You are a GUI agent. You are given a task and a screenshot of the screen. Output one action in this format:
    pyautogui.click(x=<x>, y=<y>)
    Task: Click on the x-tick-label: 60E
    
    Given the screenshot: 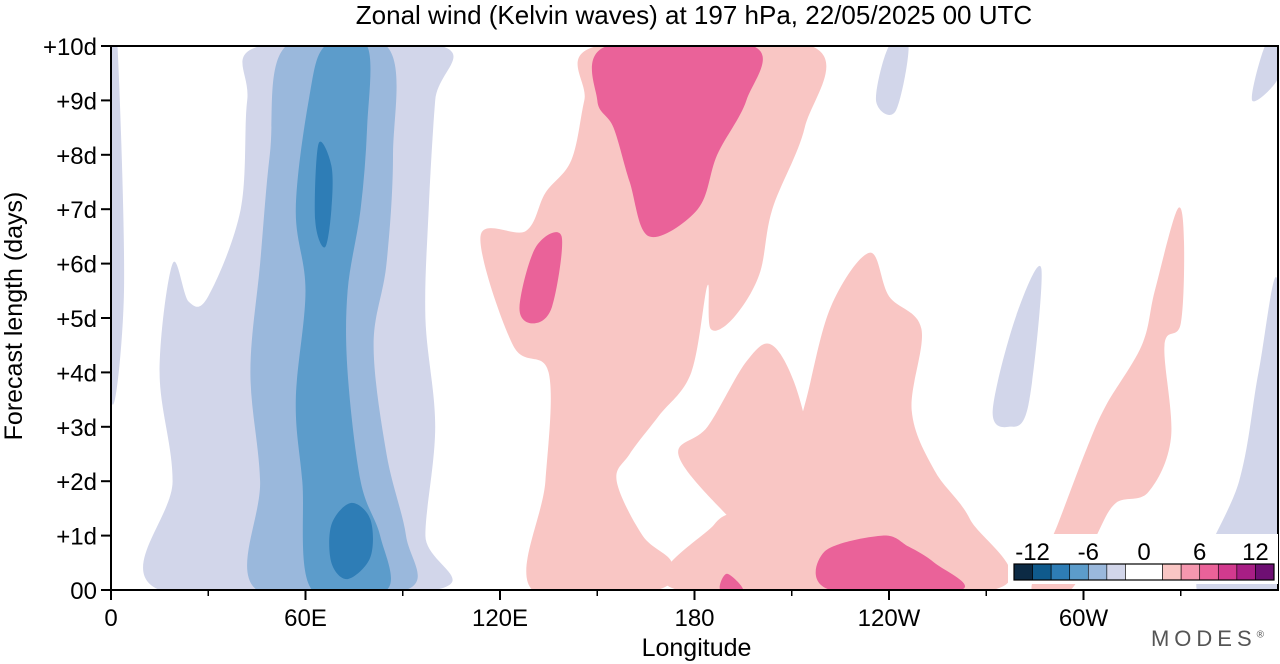 What is the action you would take?
    pyautogui.click(x=305, y=618)
    